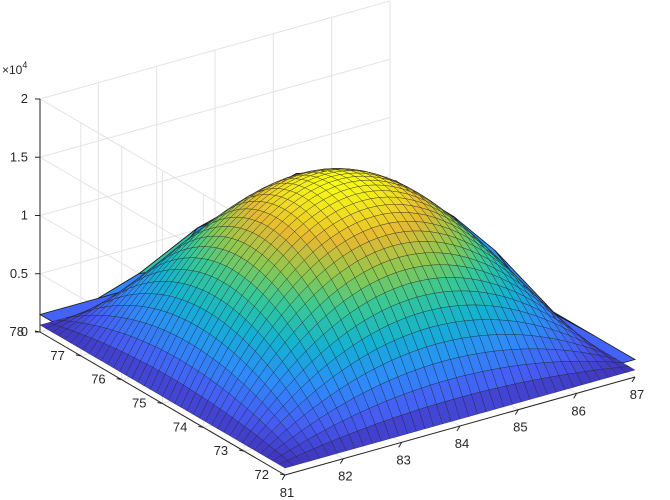  What do you see at coordinates (287, 492) in the screenshot?
I see `x-tick-label: 81` at bounding box center [287, 492].